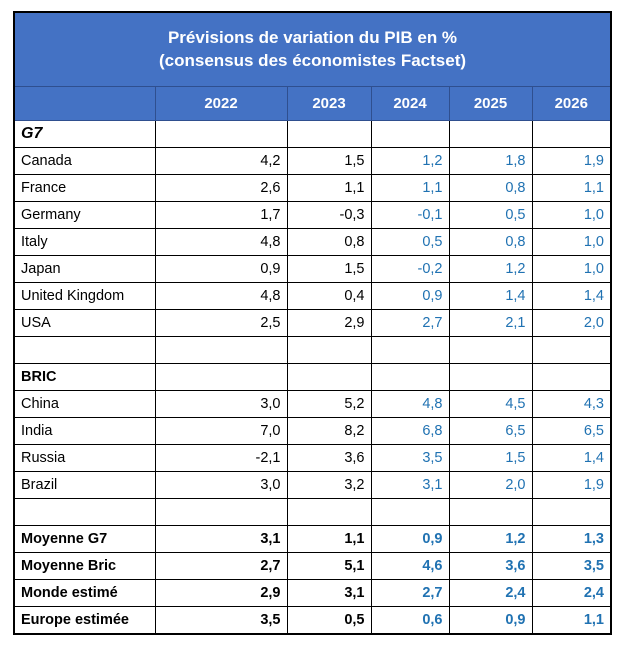  Describe the element at coordinates (410, 485) in the screenshot. I see `cell-2024: 3,1` at that location.